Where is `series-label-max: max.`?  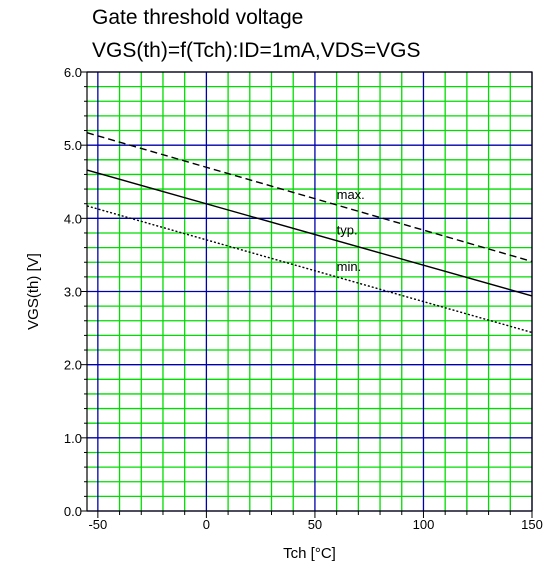 series-label-max: max. is located at coordinates (351, 194).